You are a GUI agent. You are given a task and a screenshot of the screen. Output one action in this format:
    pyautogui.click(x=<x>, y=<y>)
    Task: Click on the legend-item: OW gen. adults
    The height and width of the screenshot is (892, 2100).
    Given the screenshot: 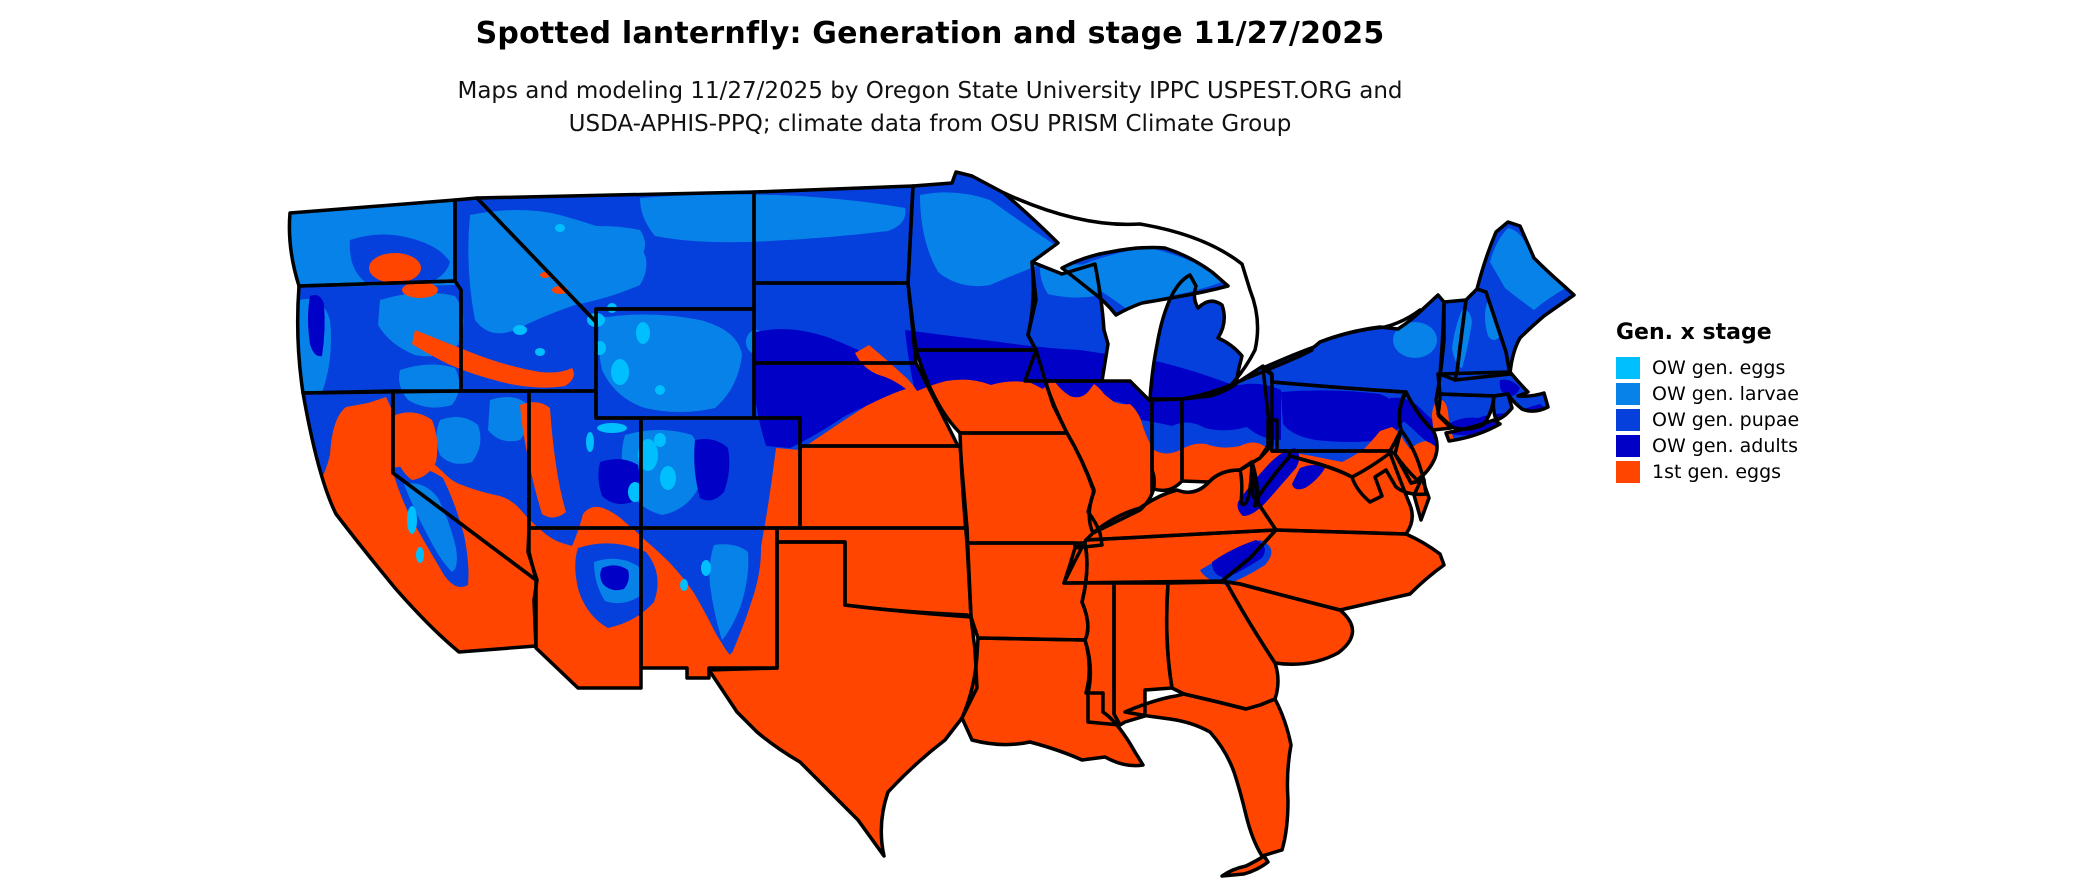 What is the action you would take?
    pyautogui.click(x=1707, y=446)
    